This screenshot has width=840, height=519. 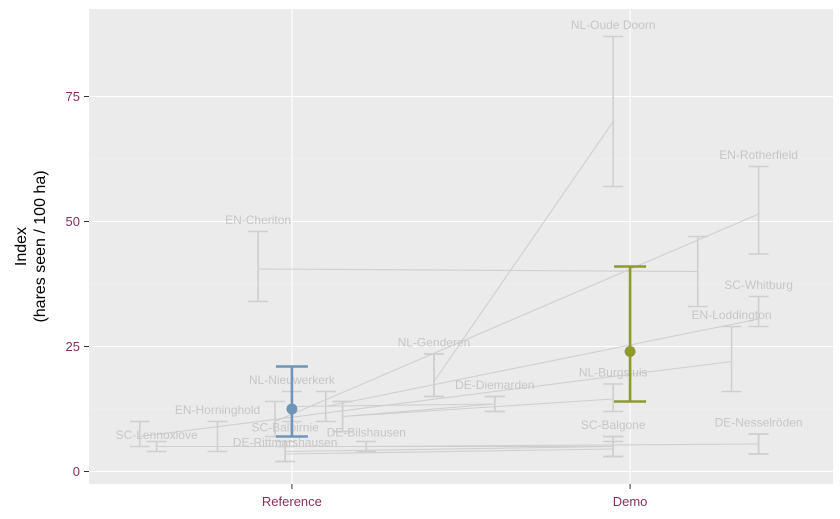 I want to click on site-label: EN-Rotherfield, so click(x=758, y=155).